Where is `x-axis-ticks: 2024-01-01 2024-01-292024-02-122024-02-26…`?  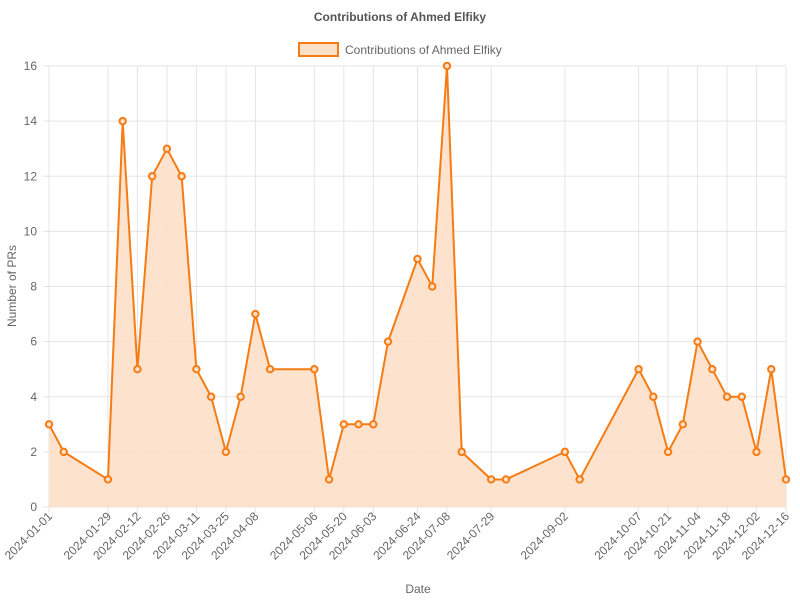 x-axis-ticks: 2024-01-01 2024-01-292024-02-122024-02-26… is located at coordinates (397, 536).